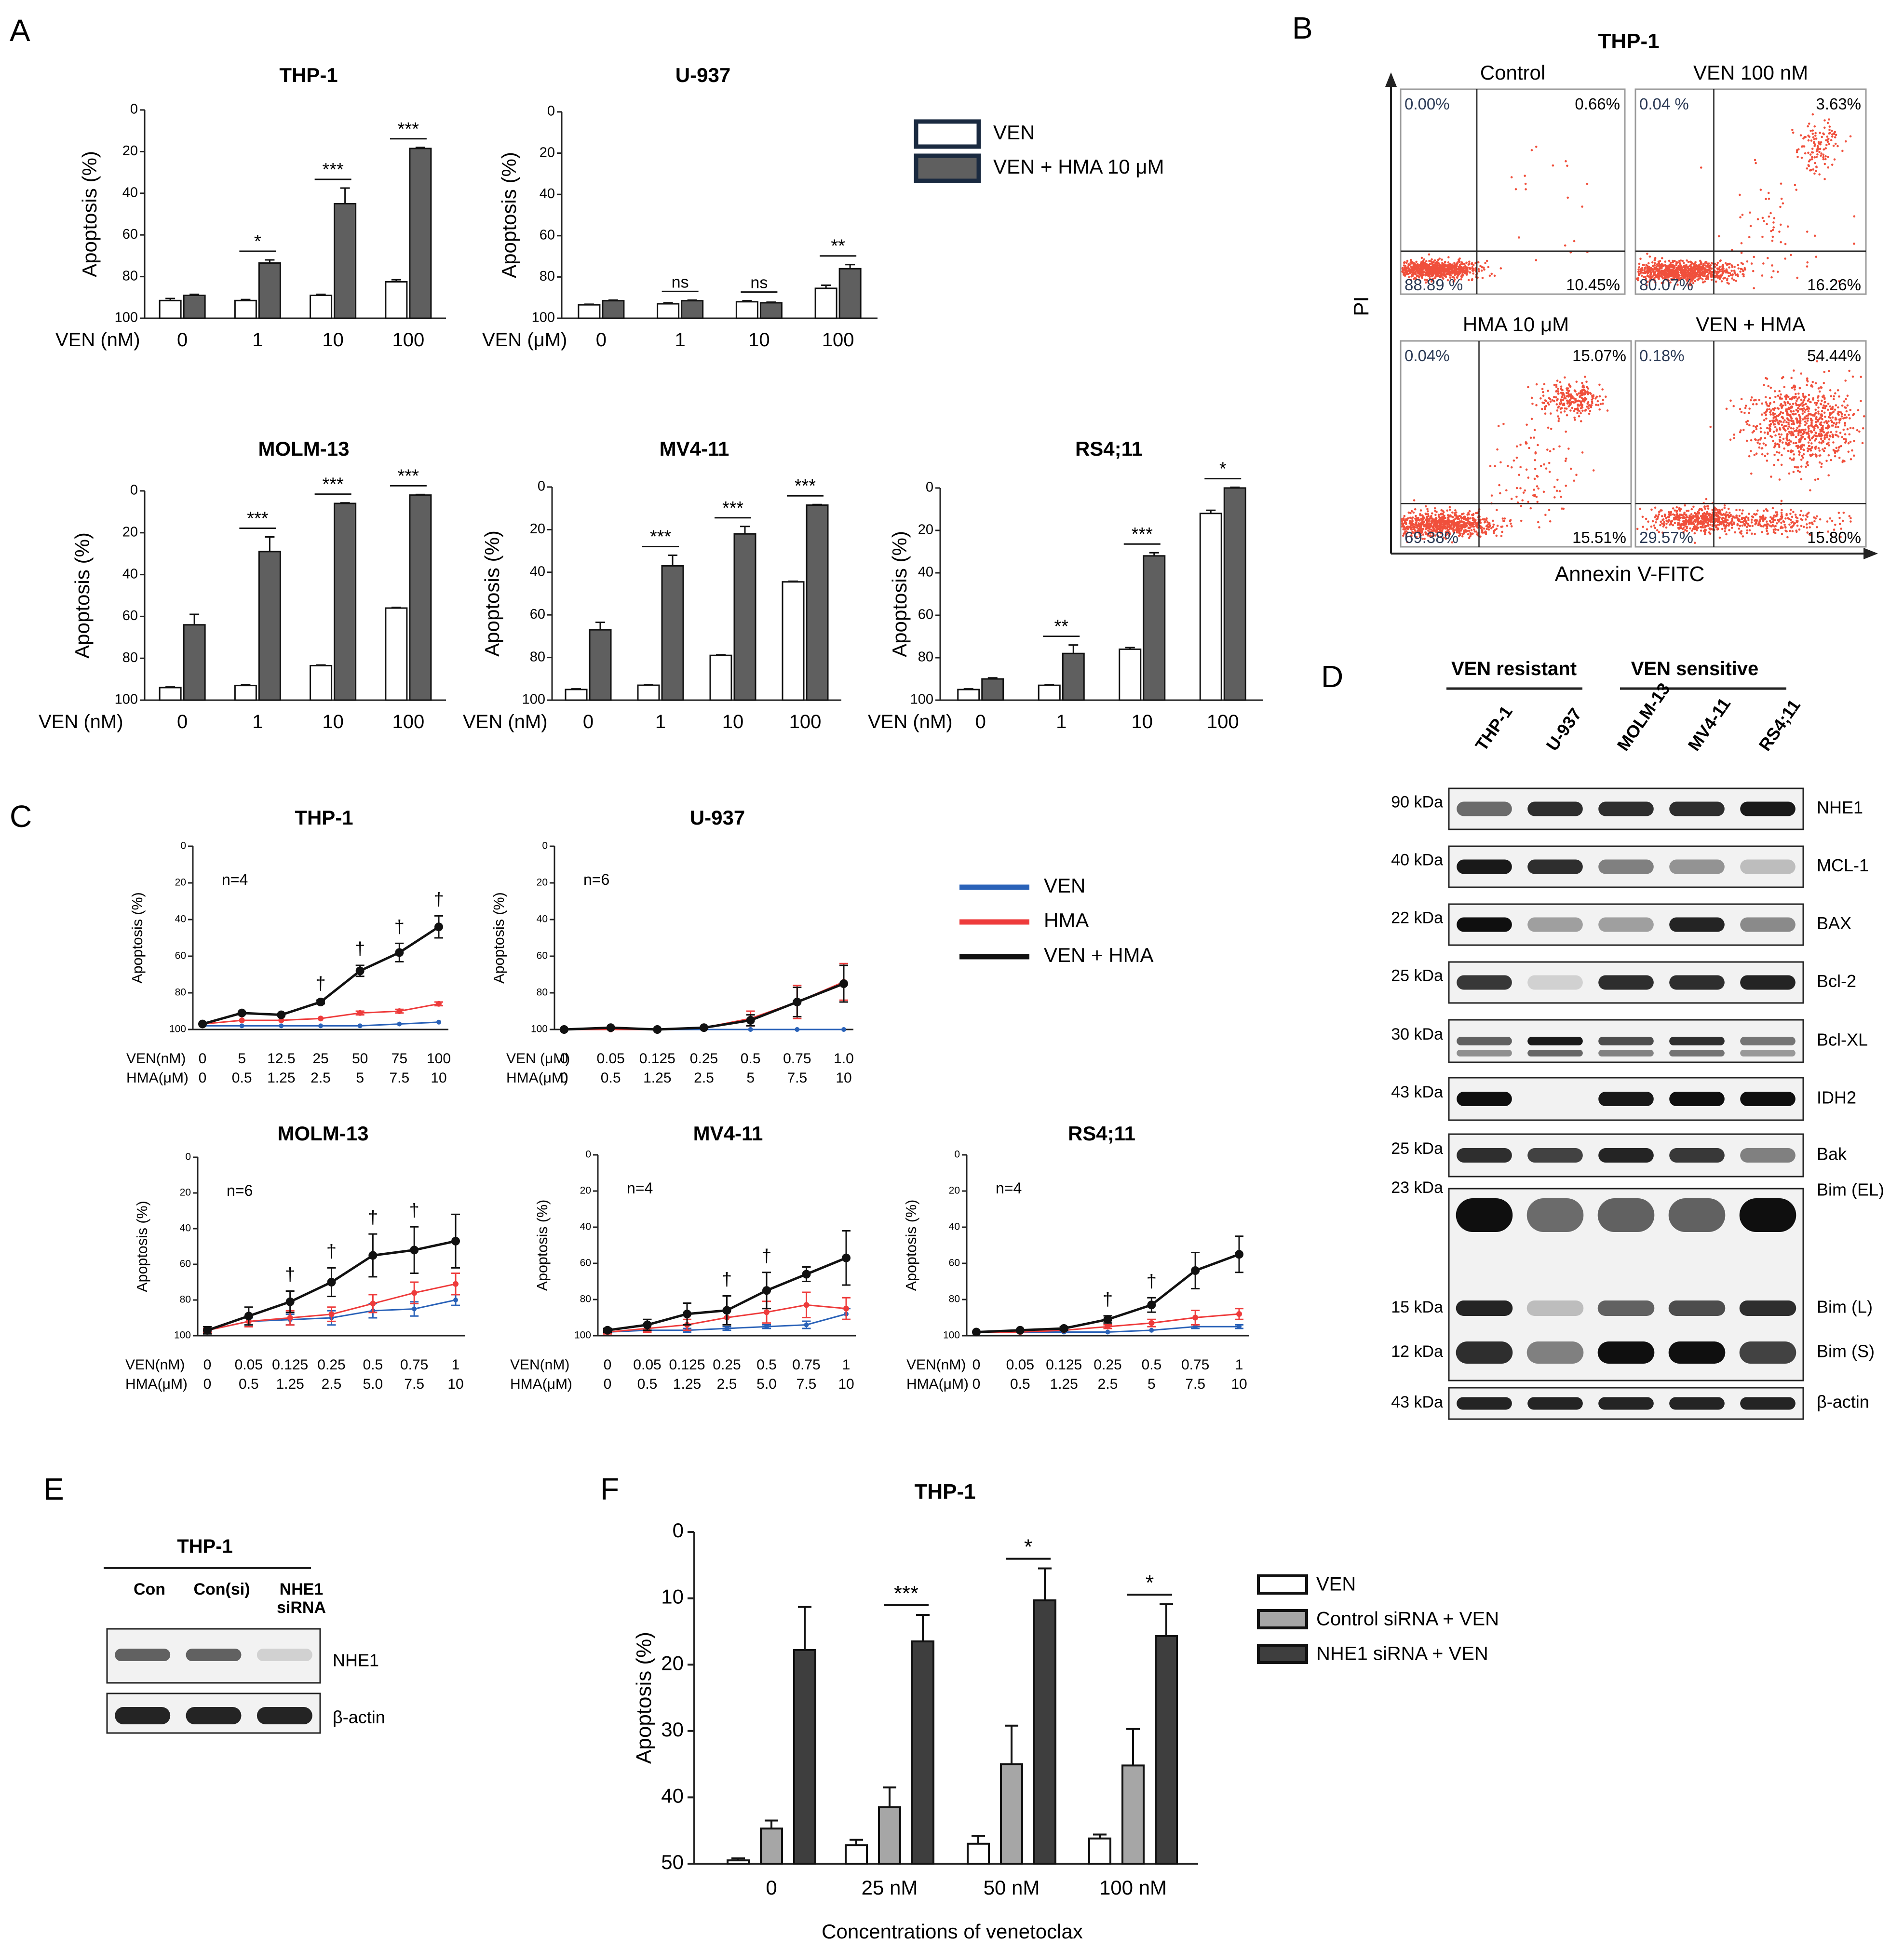 This screenshot has height=1950, width=1904. Describe the element at coordinates (257, 340) in the screenshot. I see `x-tick-label: 1` at that location.